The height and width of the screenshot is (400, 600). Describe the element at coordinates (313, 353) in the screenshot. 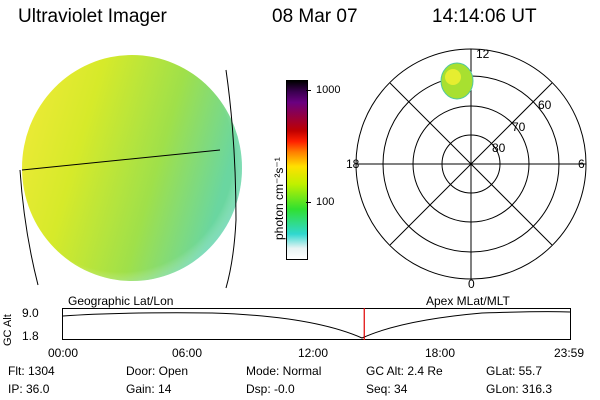

I see `x-tick-1200: 12:00` at that location.